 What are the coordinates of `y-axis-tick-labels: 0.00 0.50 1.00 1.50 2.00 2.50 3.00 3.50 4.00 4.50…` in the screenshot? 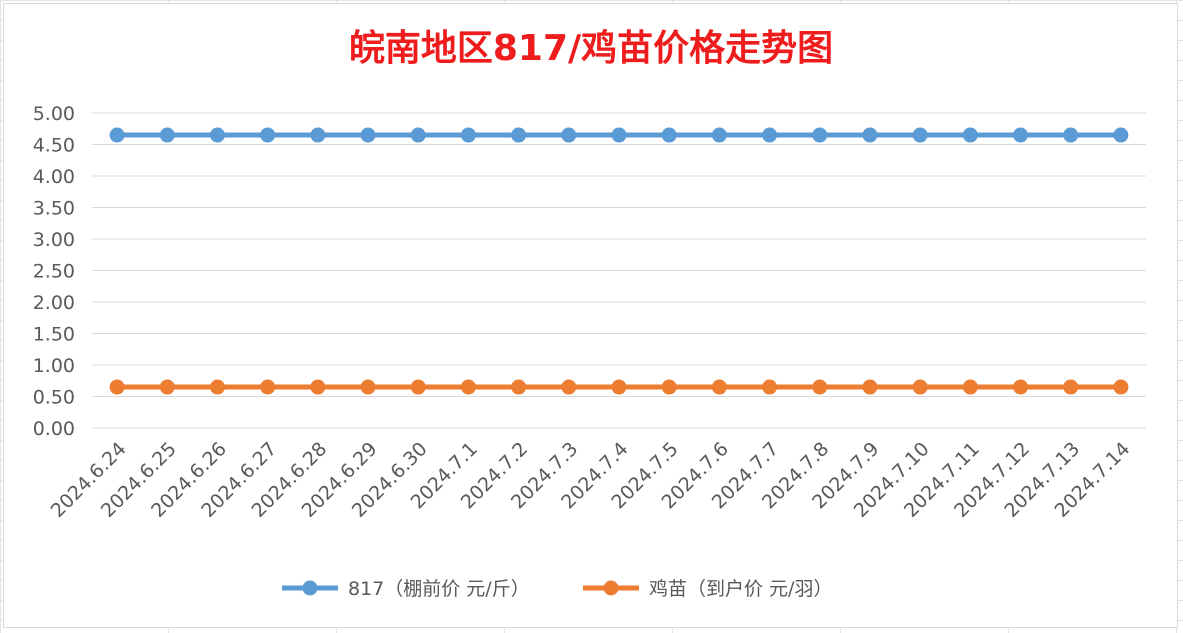 It's located at (54, 271).